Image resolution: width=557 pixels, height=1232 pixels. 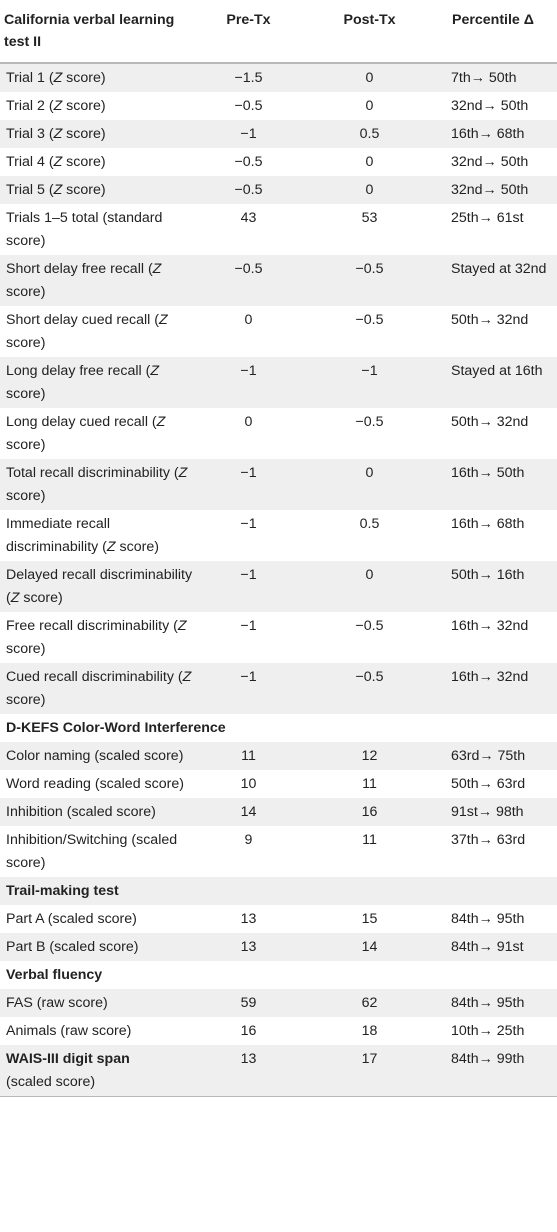 What do you see at coordinates (487, 218) in the screenshot?
I see `percentile-change-value: 25th→ 61st` at bounding box center [487, 218].